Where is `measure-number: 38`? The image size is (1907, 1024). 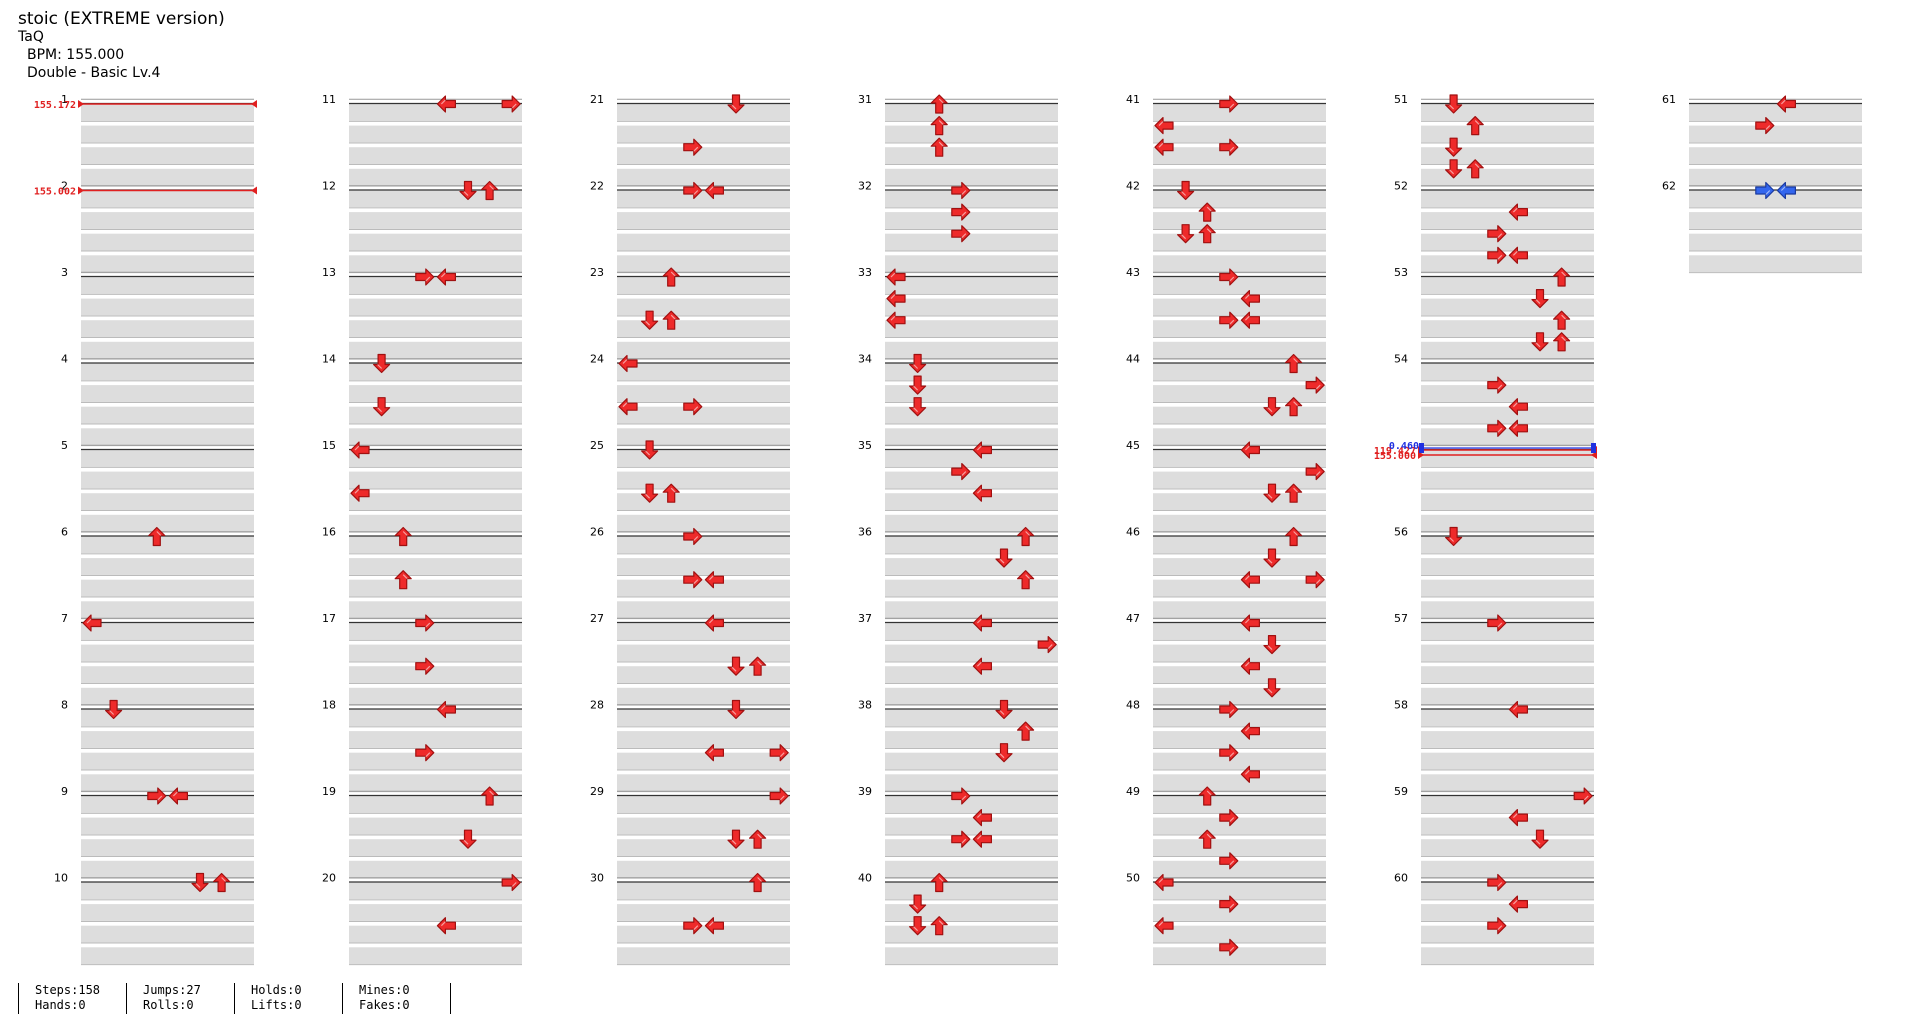
measure-number: 38 is located at coordinates (865, 705).